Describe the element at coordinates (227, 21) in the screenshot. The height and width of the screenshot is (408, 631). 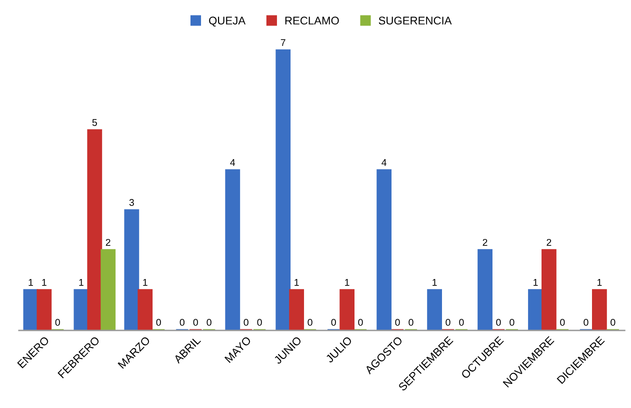
I see `legend-label: QUEJA` at that location.